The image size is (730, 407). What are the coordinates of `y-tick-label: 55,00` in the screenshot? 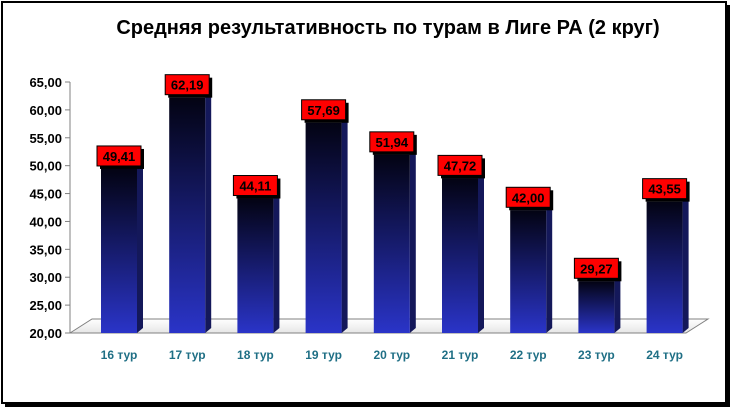 It's located at (45, 138).